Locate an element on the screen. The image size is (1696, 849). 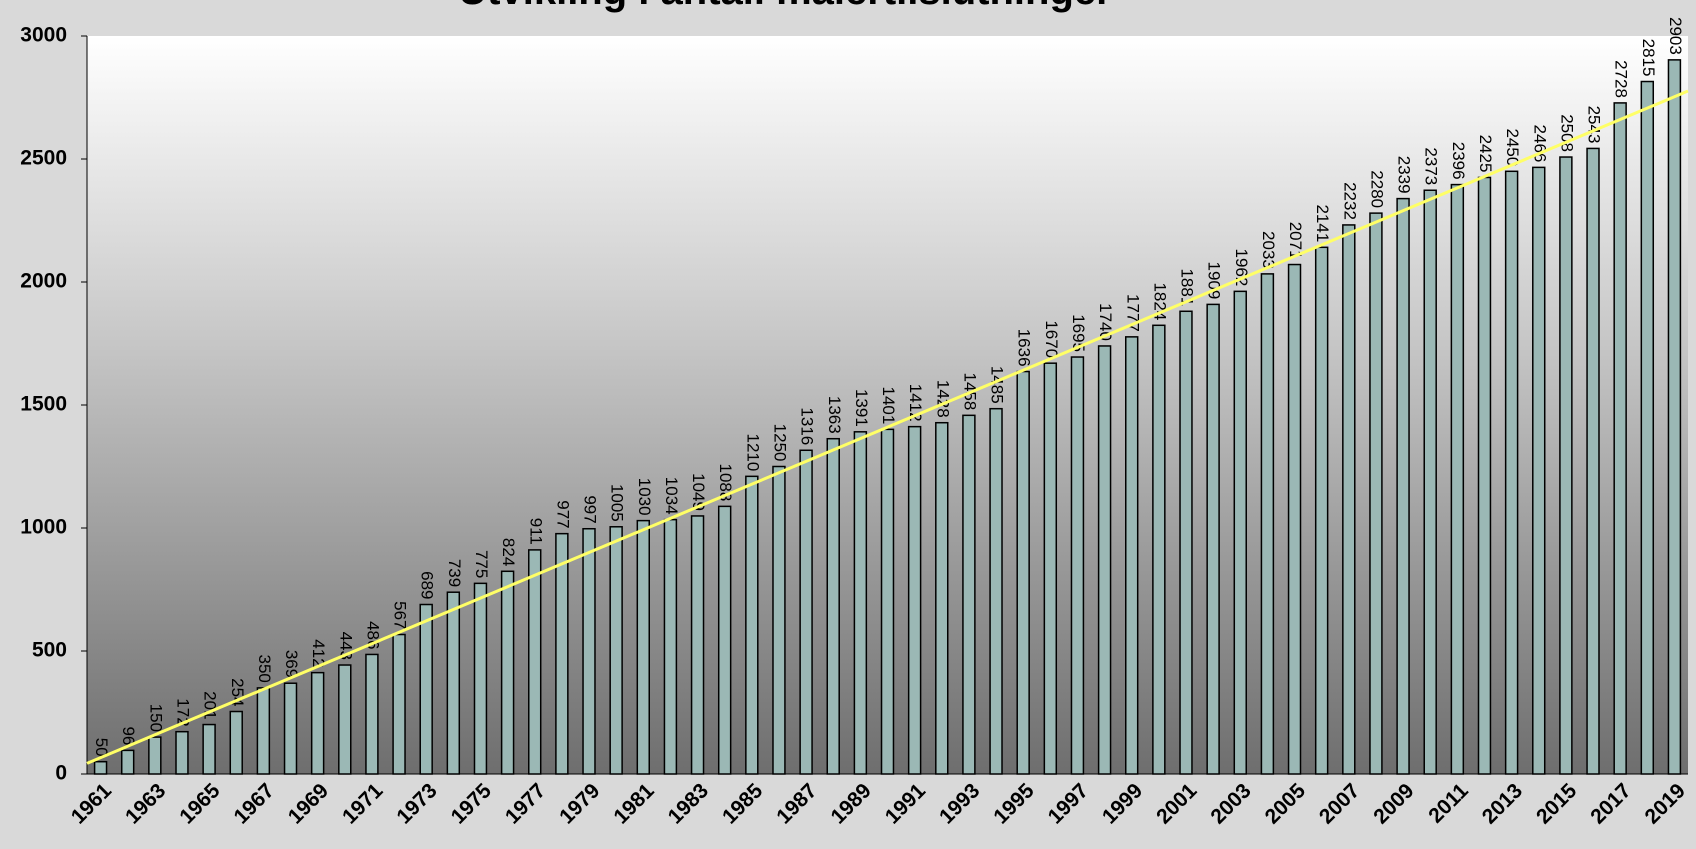
y-tick-label: 0 is located at coordinates (61, 773).